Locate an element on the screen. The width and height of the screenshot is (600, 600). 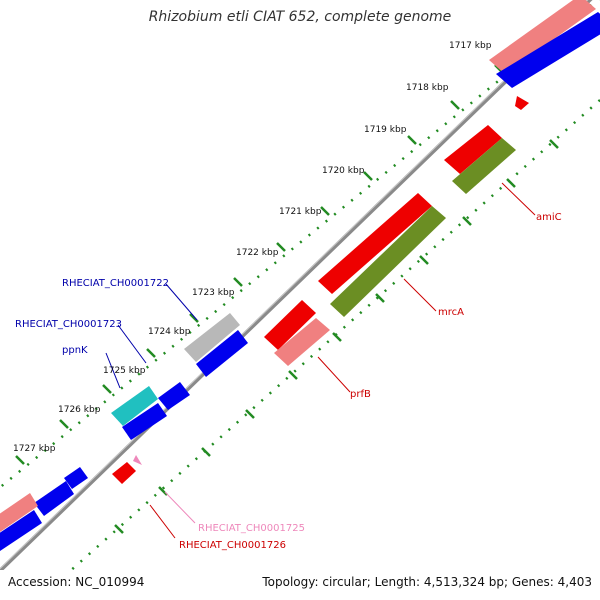
gene-amiC is located at coordinates (484, 166).